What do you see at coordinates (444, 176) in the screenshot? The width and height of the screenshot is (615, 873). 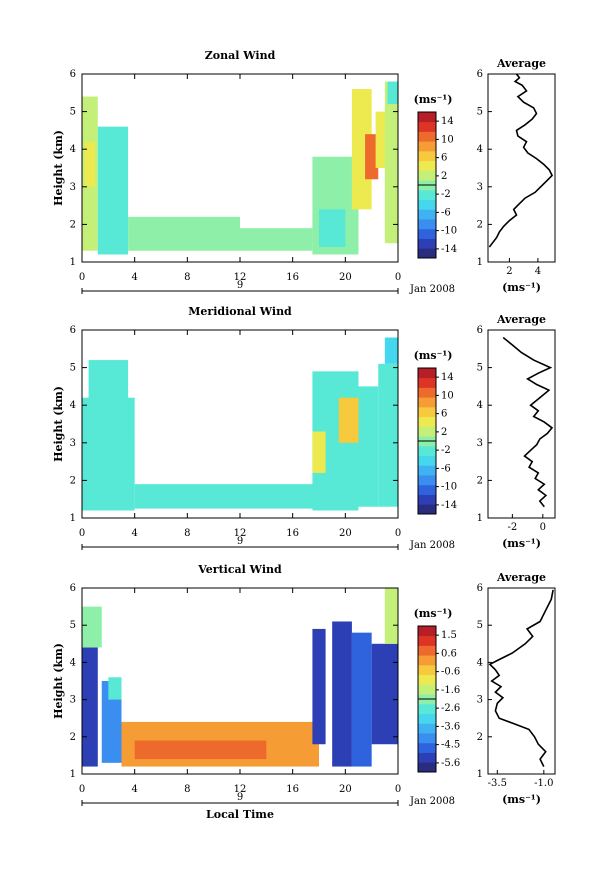 I see `colorbar-tick-label: 2` at bounding box center [444, 176].